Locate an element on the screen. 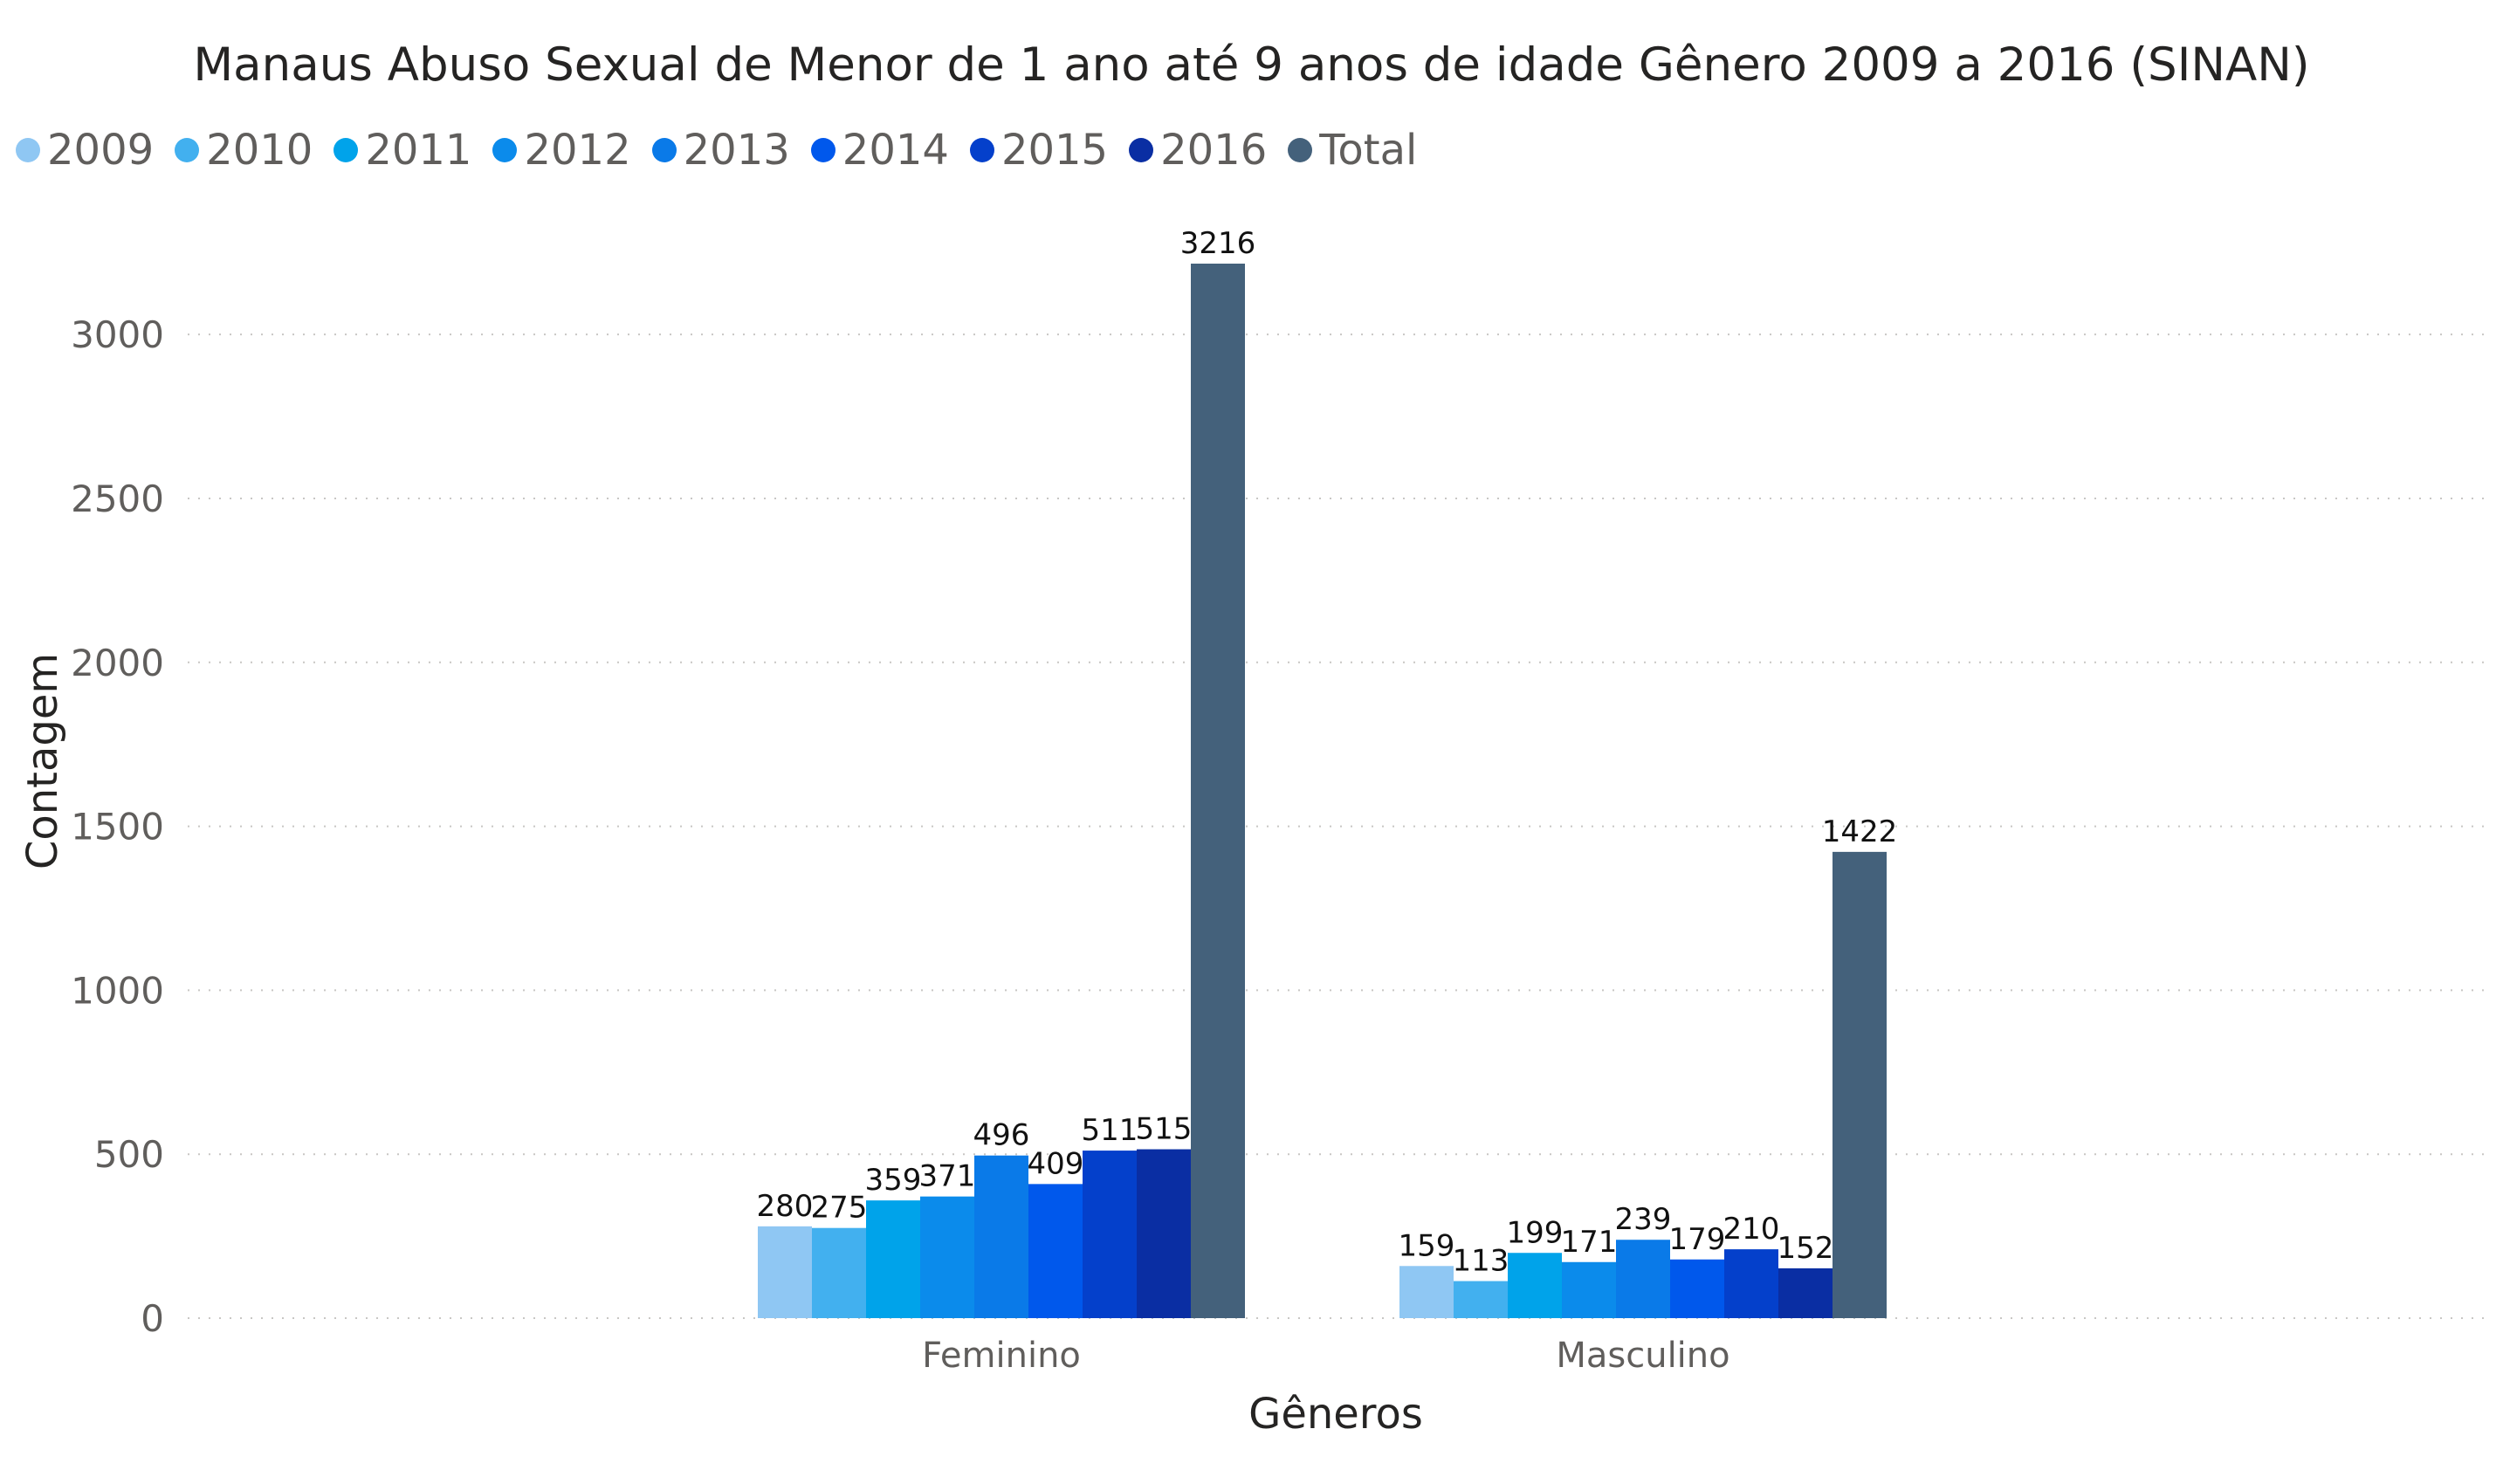  bar-feminino-2012 is located at coordinates (947, 1257).